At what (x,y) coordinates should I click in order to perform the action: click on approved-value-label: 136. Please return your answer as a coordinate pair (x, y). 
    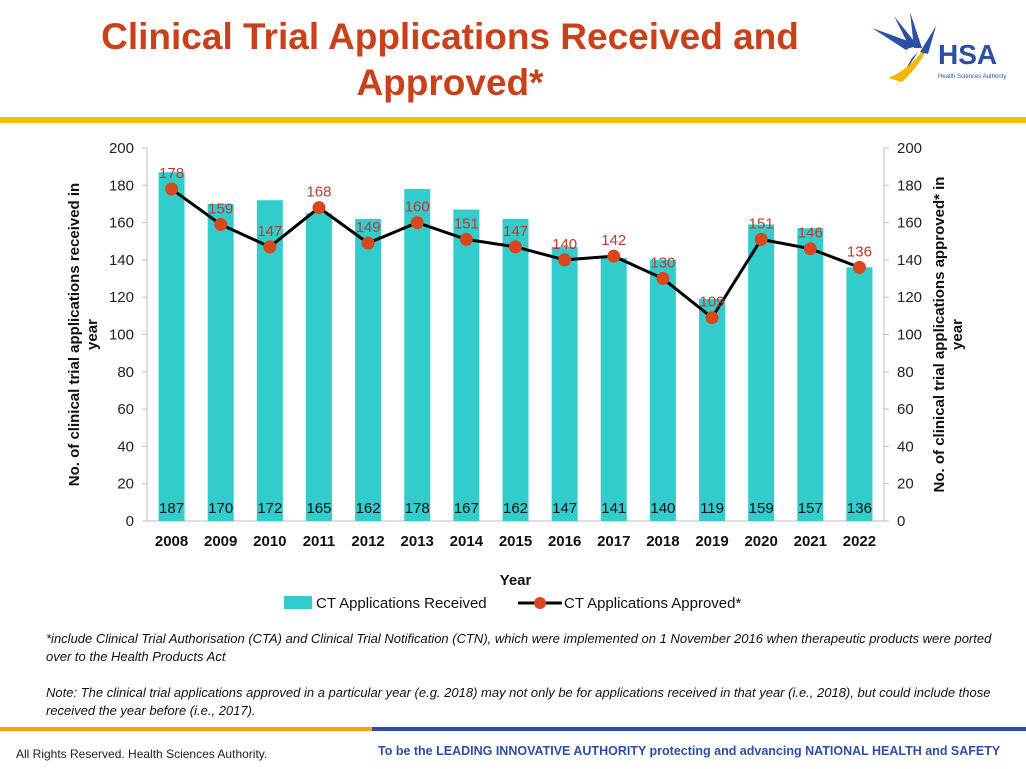
    Looking at the image, I should click on (859, 251).